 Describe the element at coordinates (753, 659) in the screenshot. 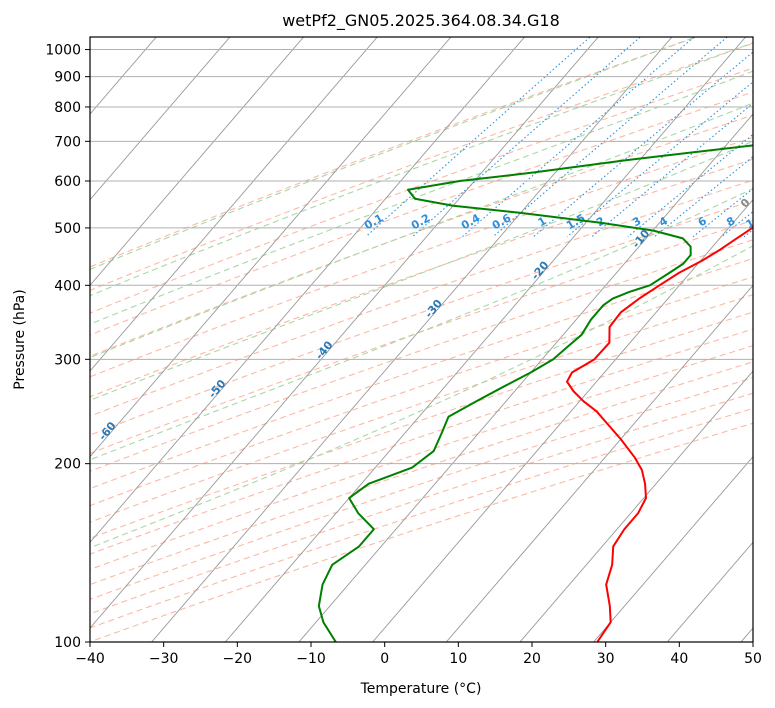

I see `x-tick-label: 50` at that location.